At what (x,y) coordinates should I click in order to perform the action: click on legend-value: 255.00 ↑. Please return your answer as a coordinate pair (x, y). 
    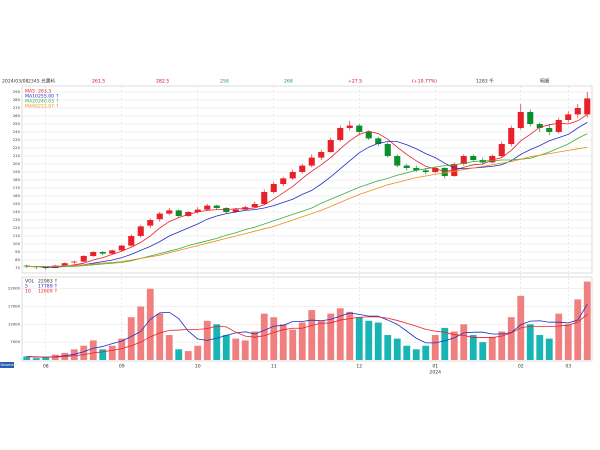
    Looking at the image, I should click on (48, 97).